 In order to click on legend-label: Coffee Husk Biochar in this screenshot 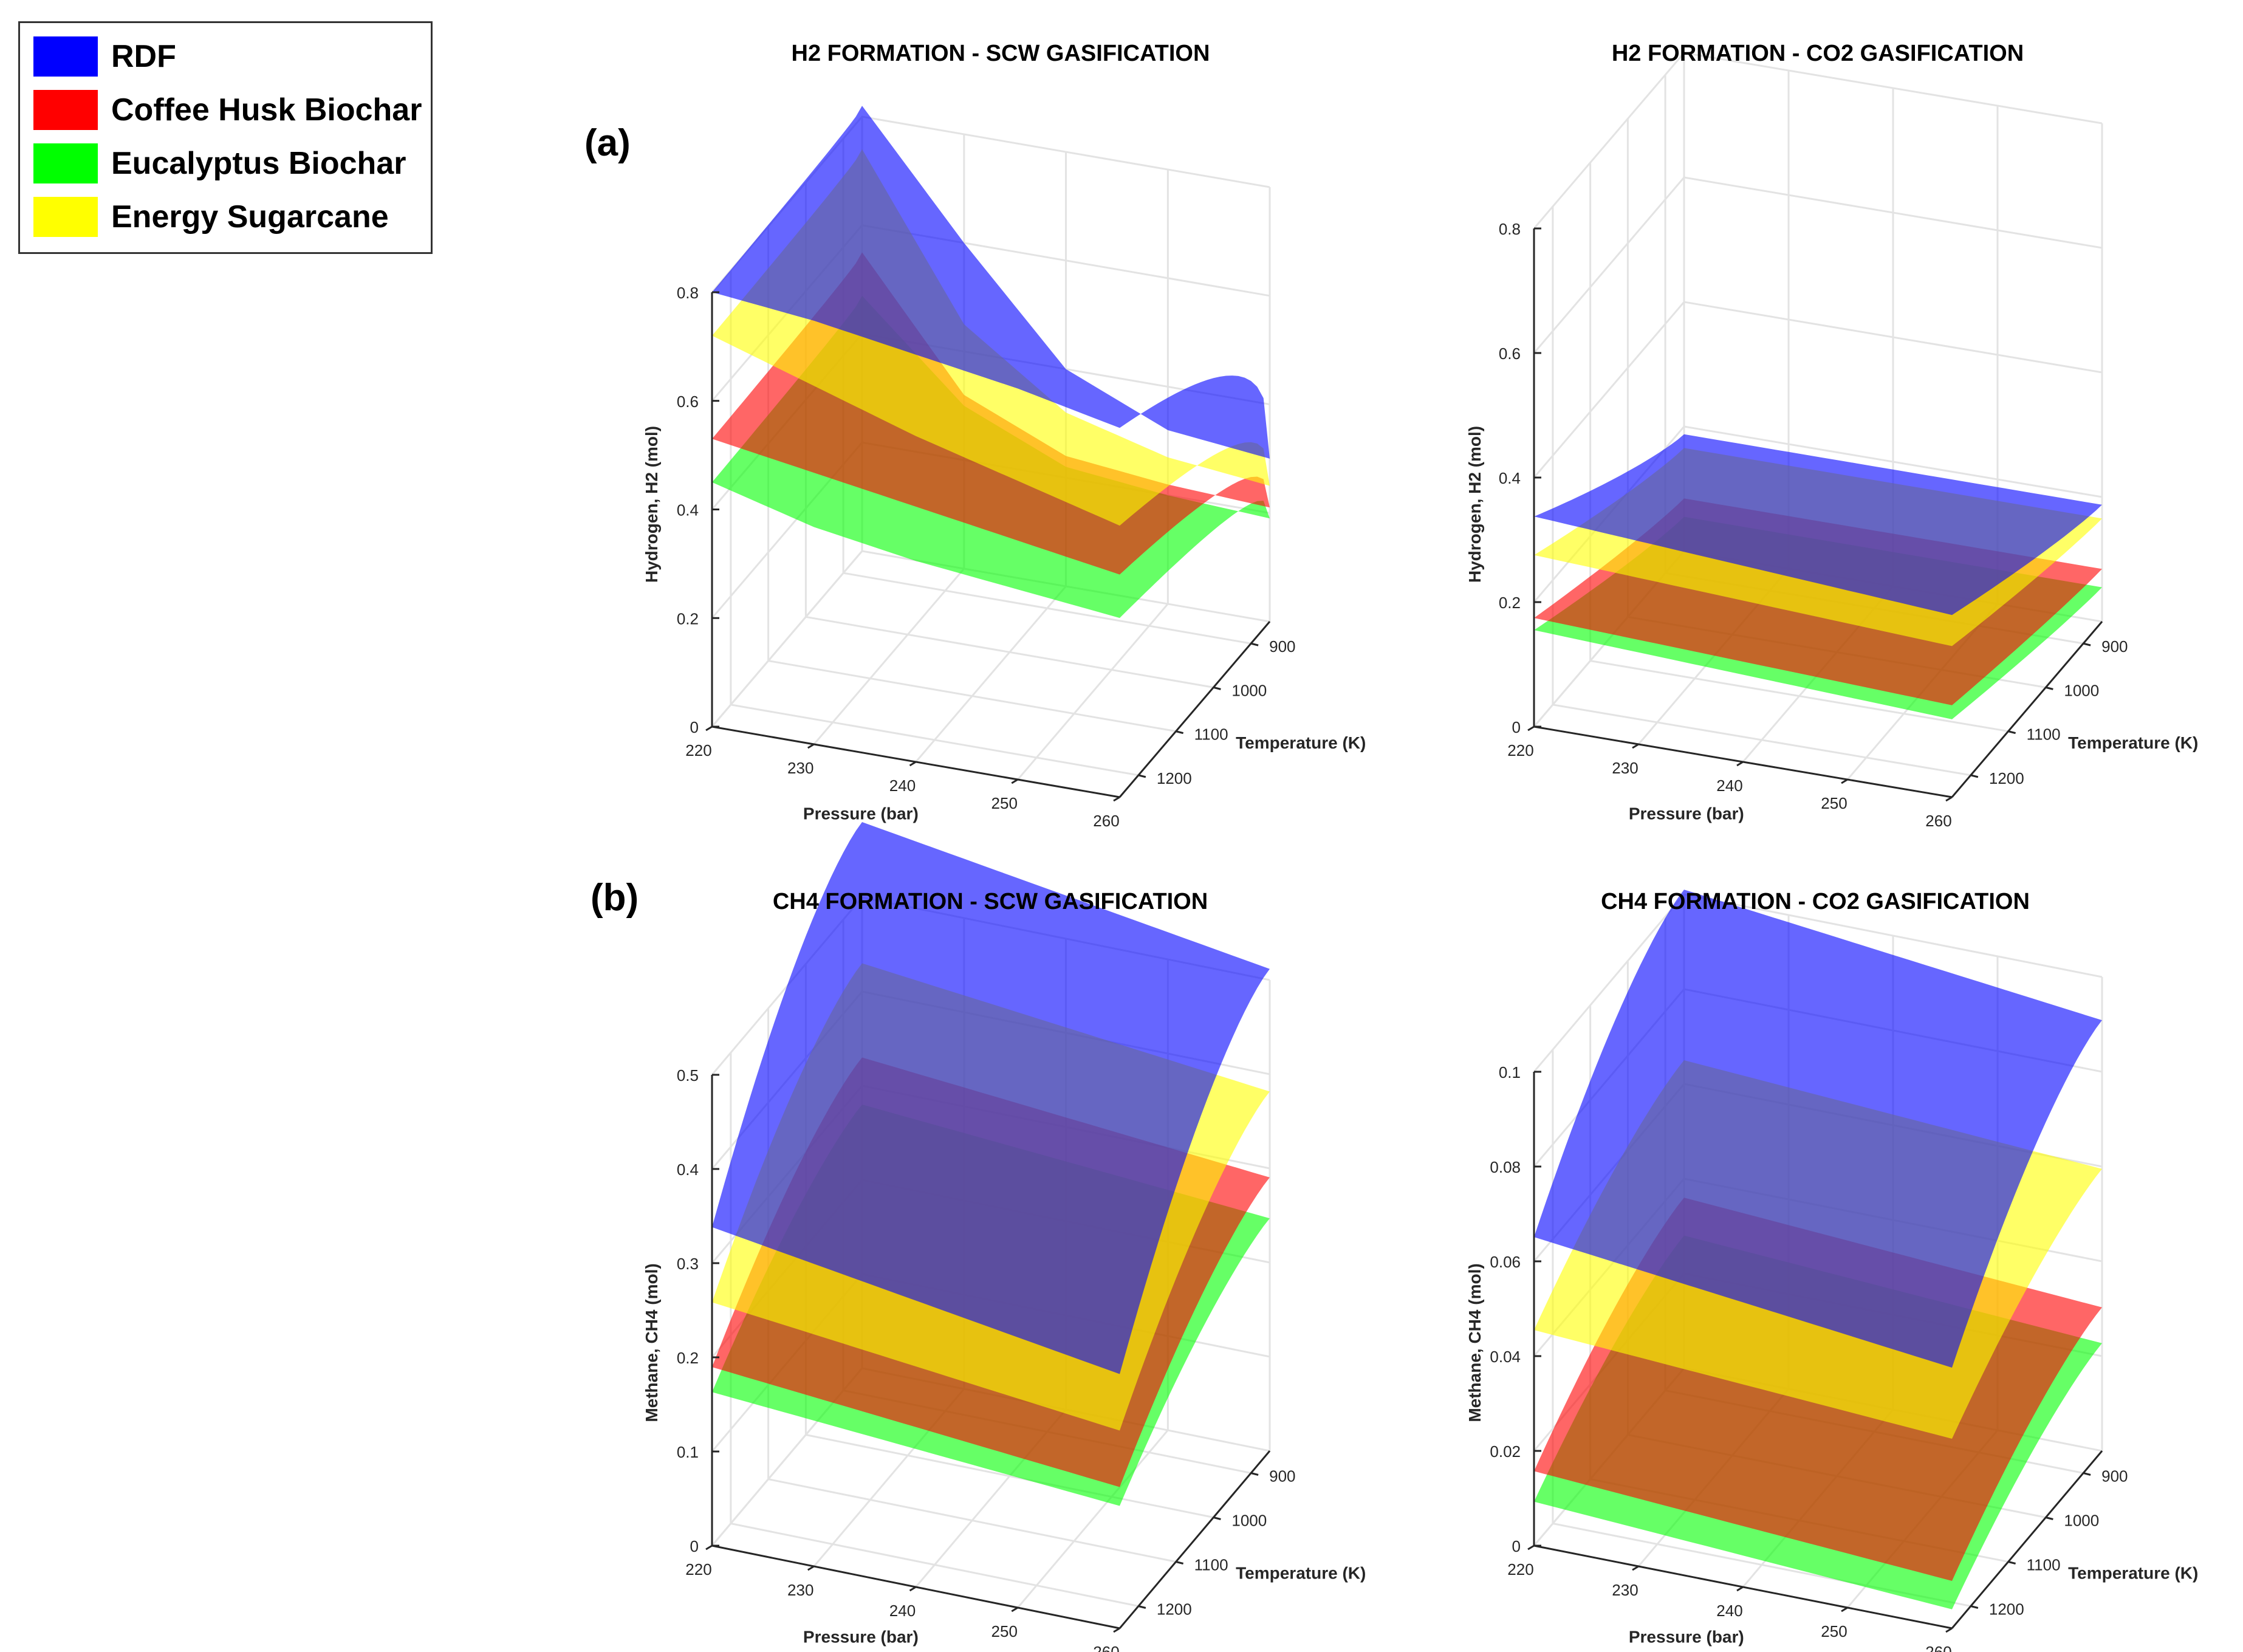, I will do `click(266, 110)`.